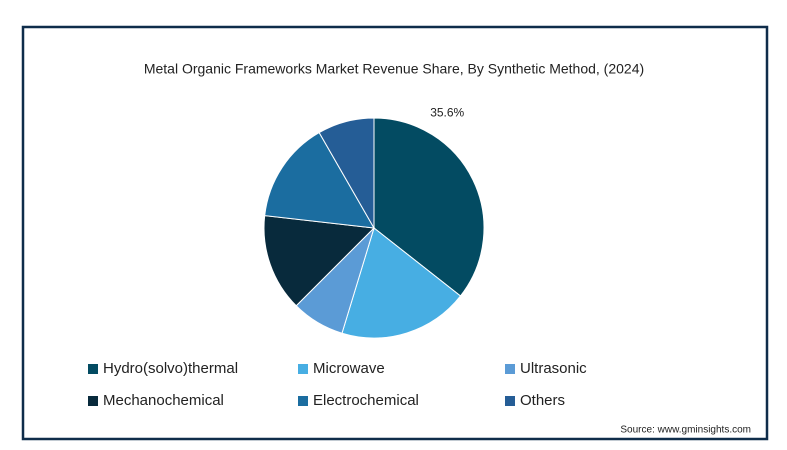 The width and height of the screenshot is (787, 450). I want to click on source: Source: www.gminsights.com, so click(685, 430).